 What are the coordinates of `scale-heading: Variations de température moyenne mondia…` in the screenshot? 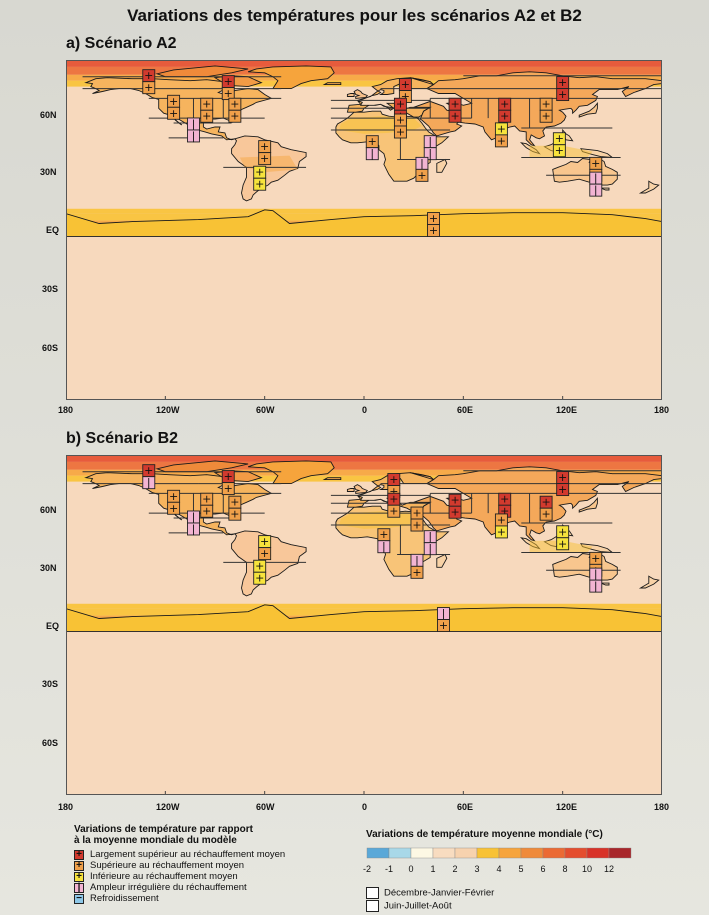 It's located at (484, 834).